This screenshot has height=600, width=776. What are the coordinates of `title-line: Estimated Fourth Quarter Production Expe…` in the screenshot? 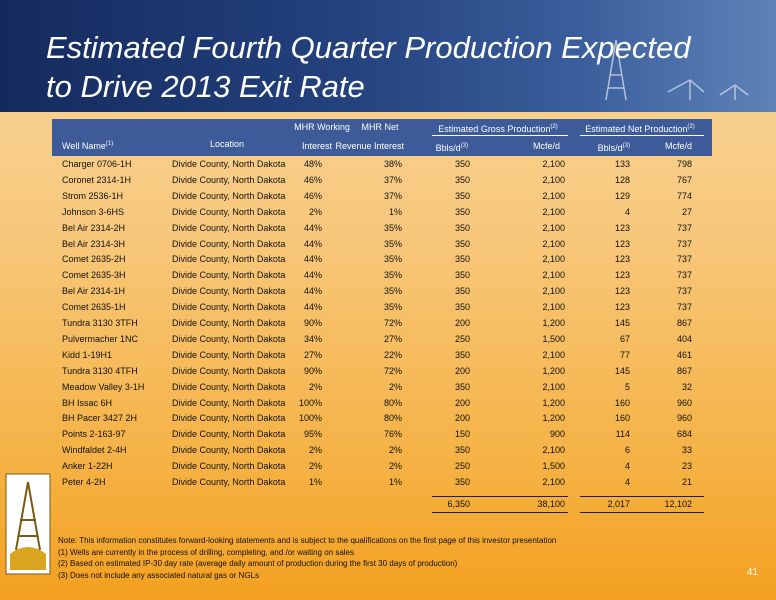 It's located at (368, 47).